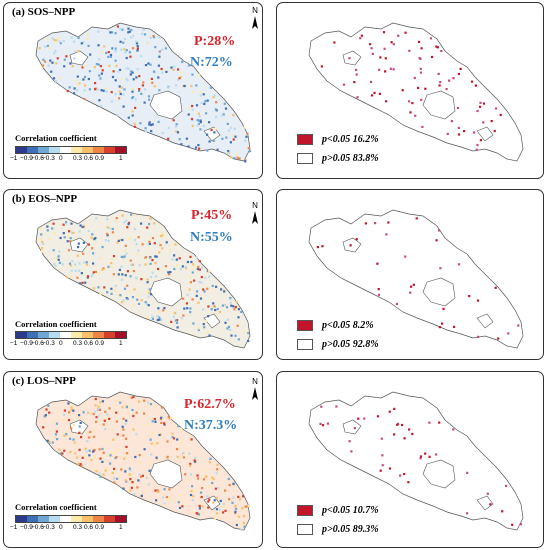  Describe the element at coordinates (350, 510) in the screenshot. I see `legend-label: p<0.05 10.7%` at that location.